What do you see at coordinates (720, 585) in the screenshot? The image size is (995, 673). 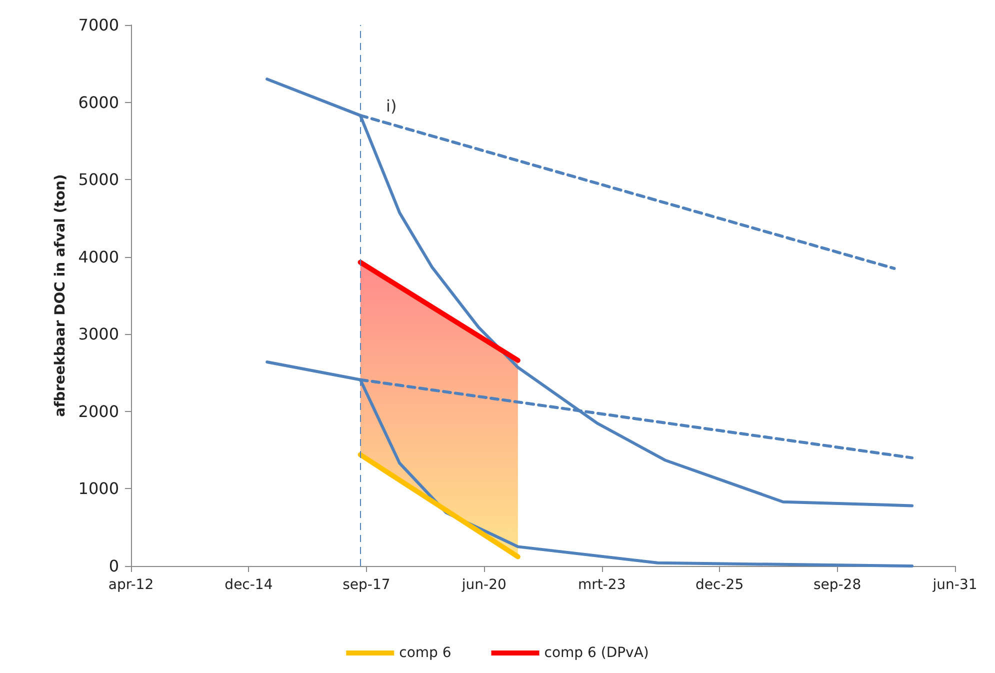 I see `x-tick-label: dec-25` at bounding box center [720, 585].